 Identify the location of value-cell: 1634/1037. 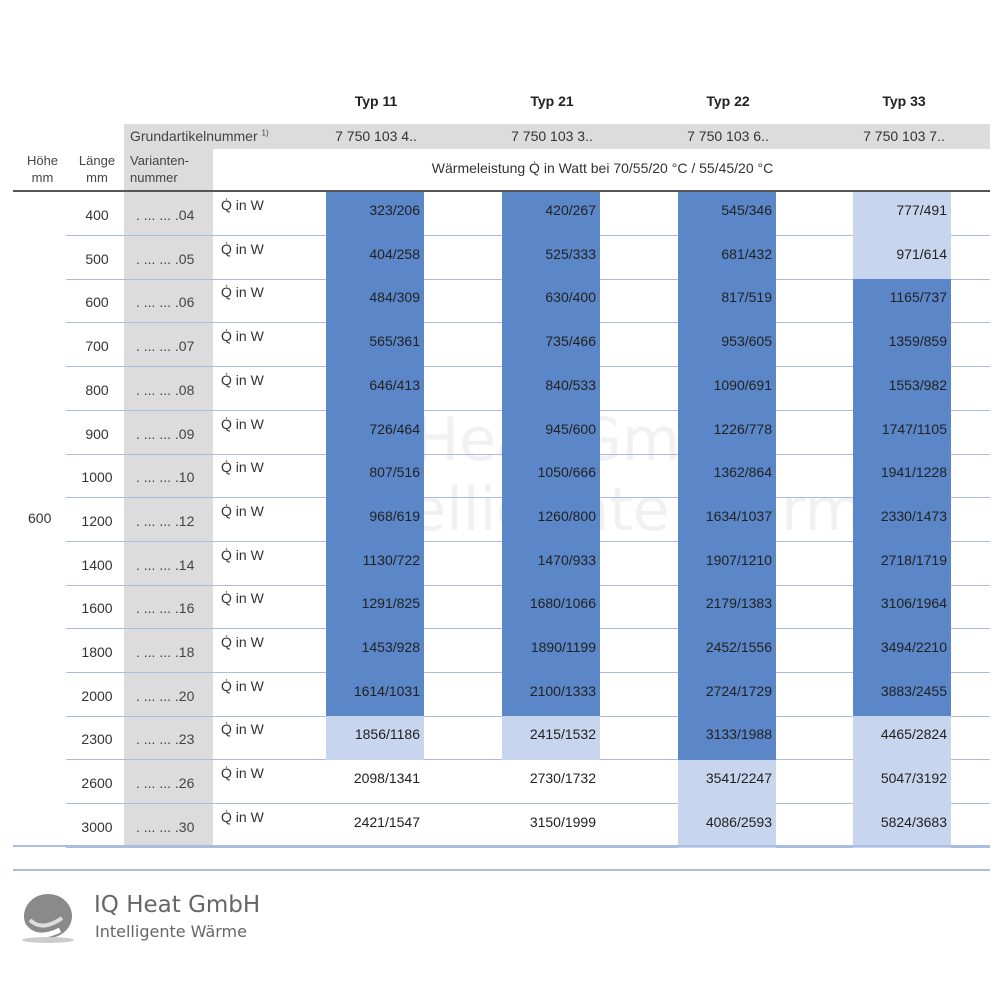
(727, 519).